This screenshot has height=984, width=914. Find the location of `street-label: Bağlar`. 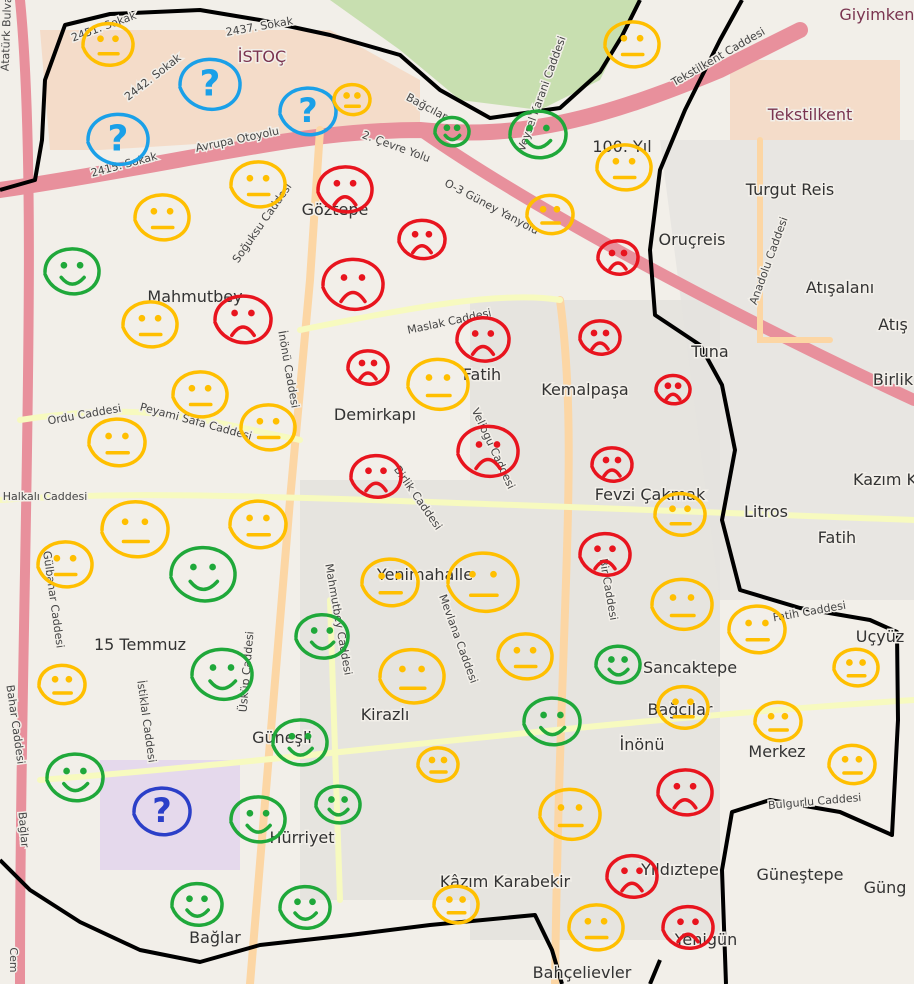

street-label: Bağlar is located at coordinates (23, 829).